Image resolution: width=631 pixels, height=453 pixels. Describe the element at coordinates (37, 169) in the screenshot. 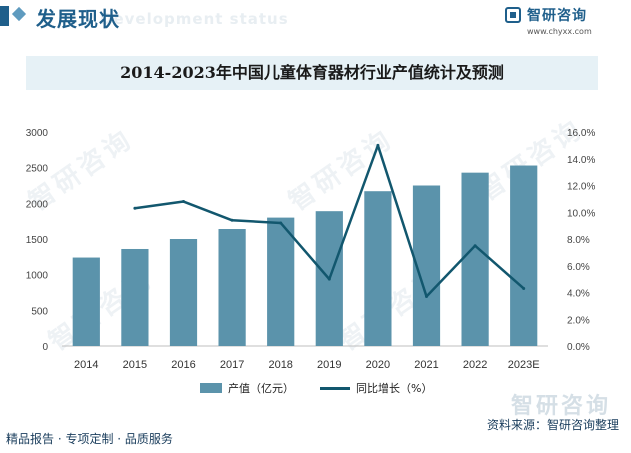

I see `y-left-tick-label: 2500` at that location.